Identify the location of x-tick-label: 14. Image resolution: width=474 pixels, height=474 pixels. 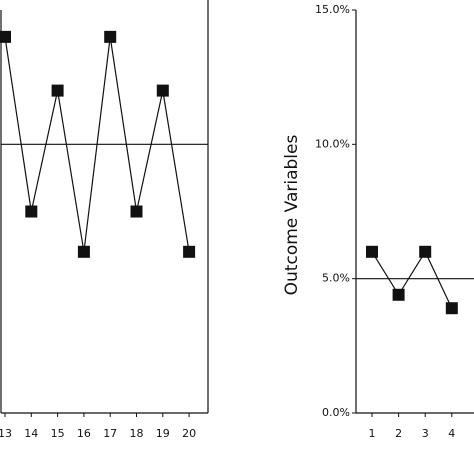
(31, 433).